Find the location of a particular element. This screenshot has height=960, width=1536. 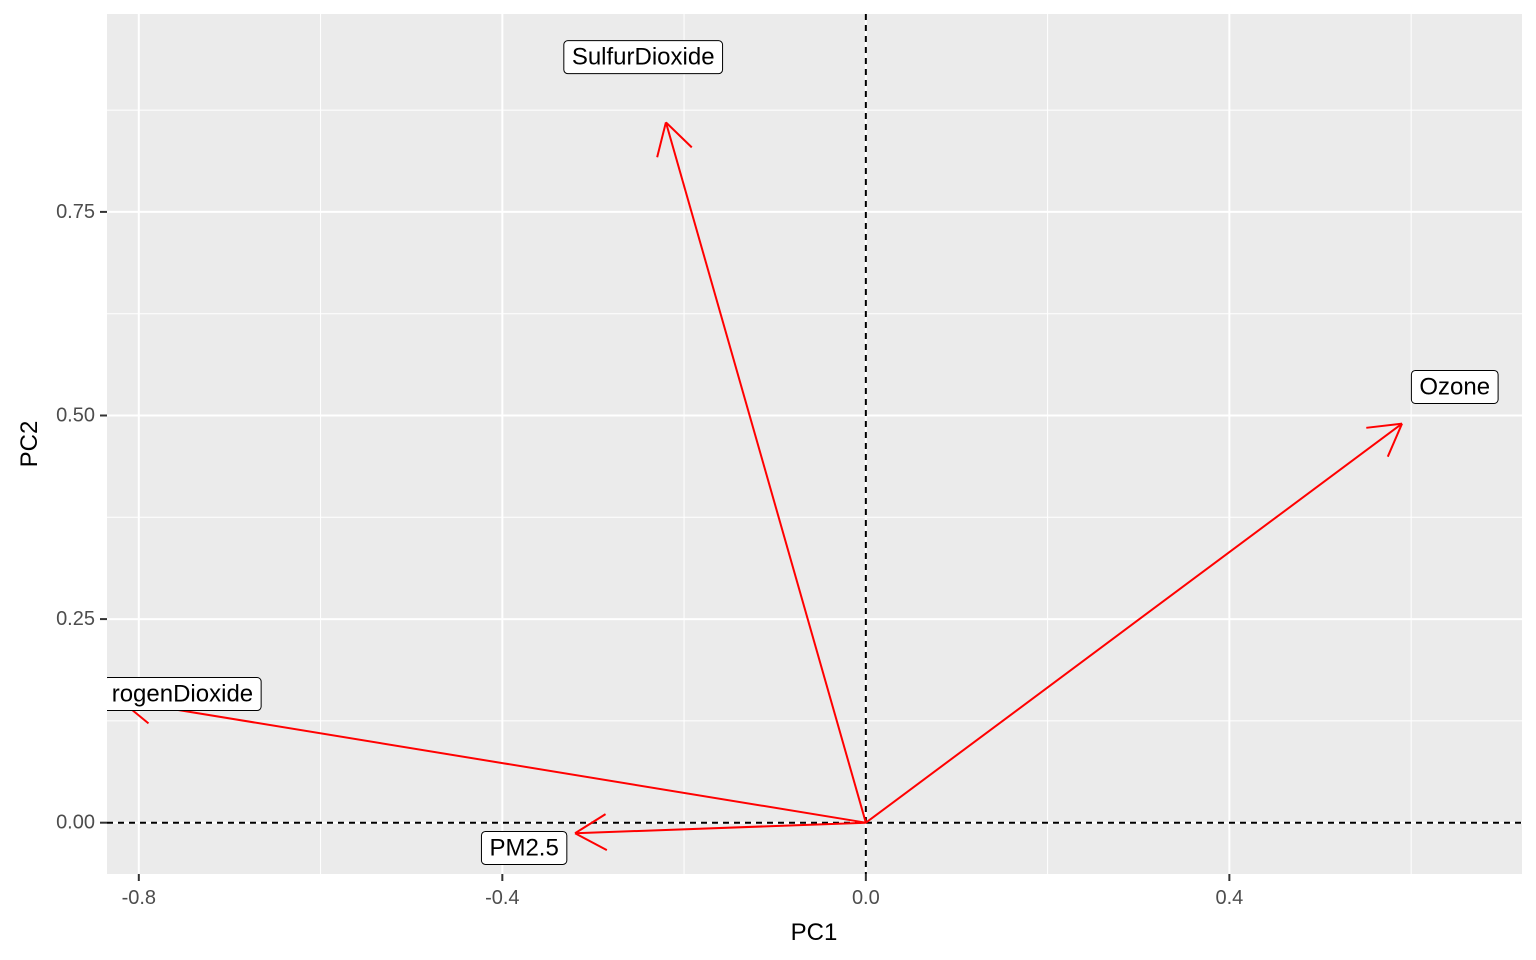

y-tick-label: 0.50 is located at coordinates (75, 415).